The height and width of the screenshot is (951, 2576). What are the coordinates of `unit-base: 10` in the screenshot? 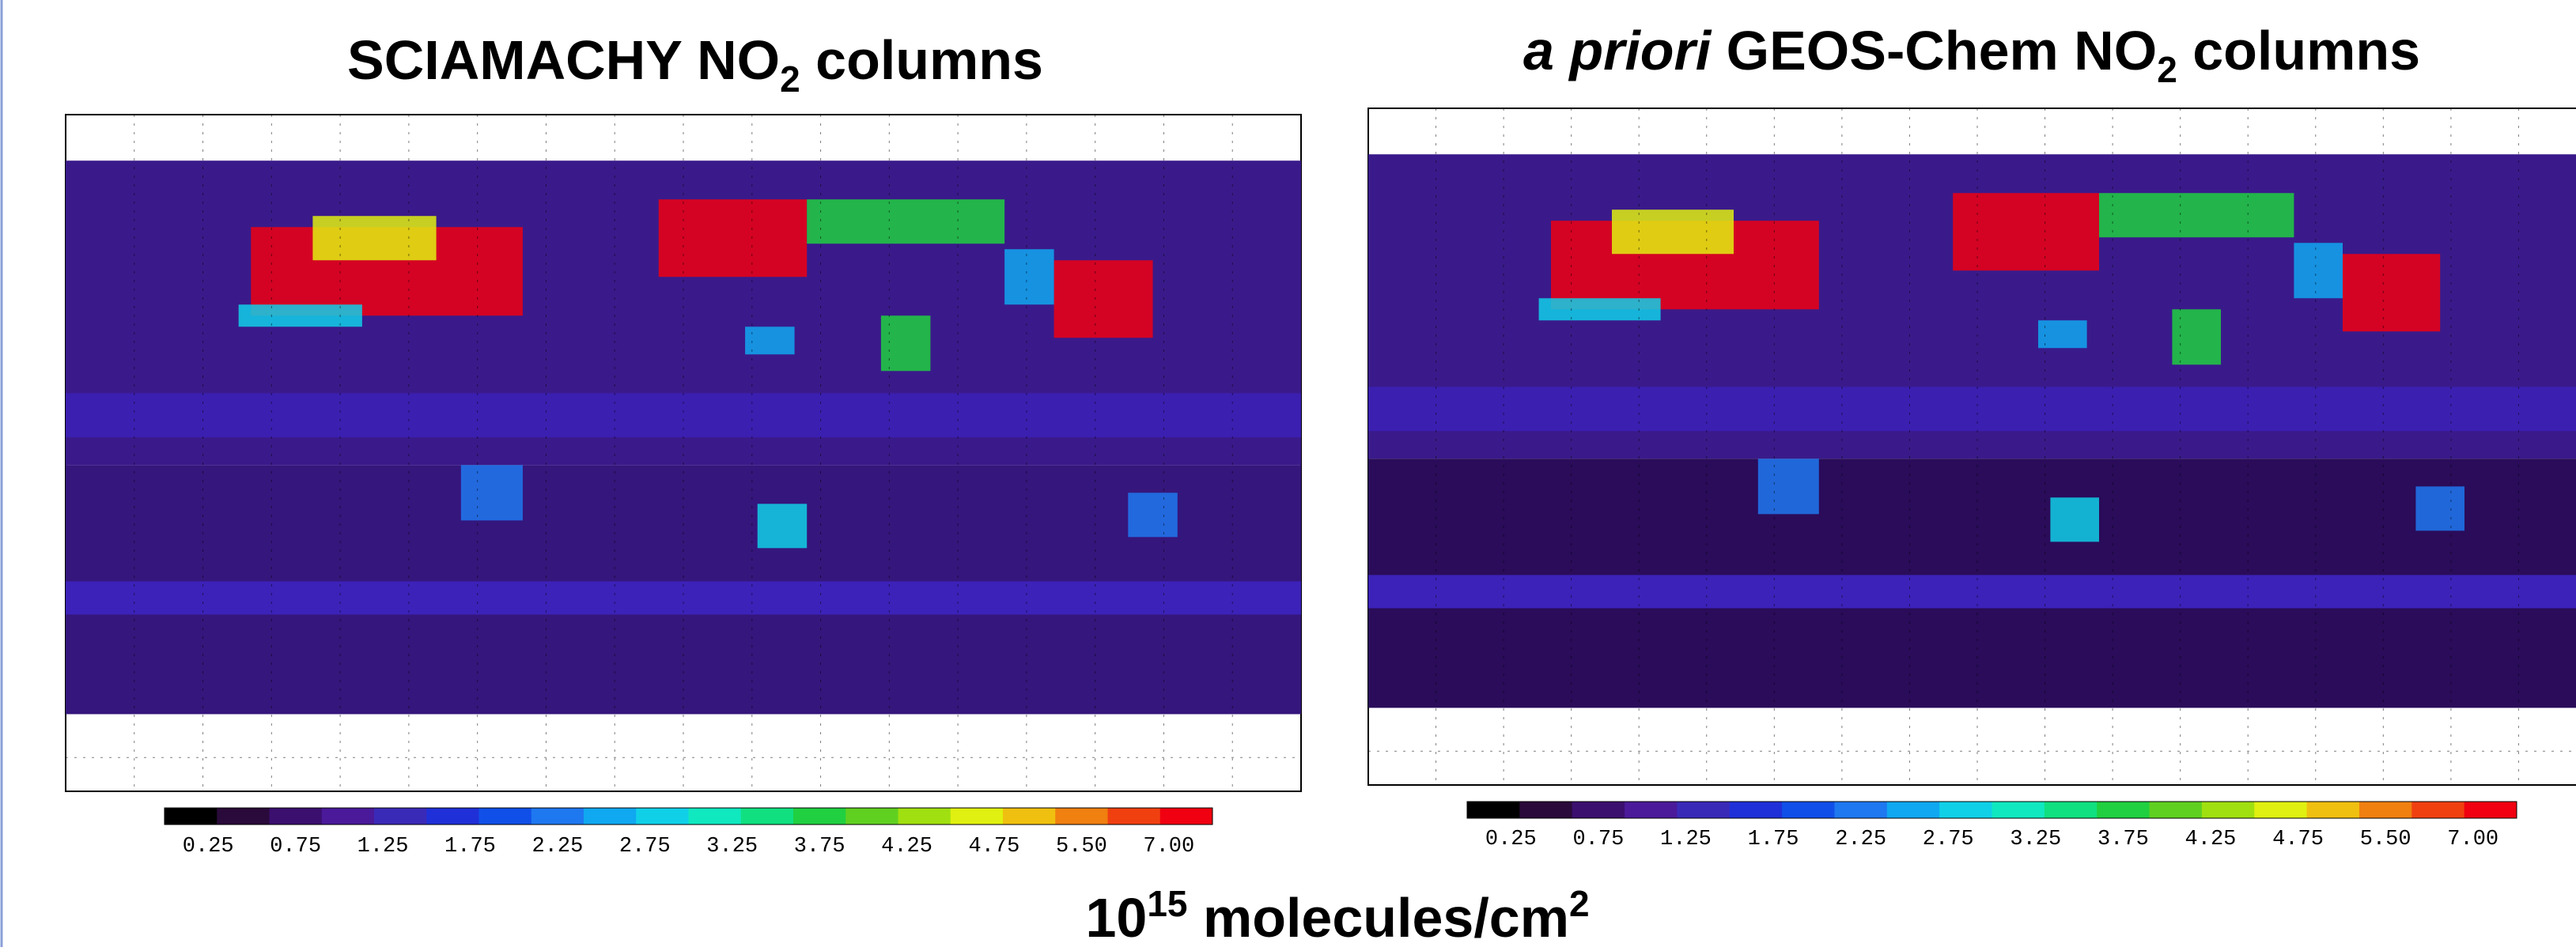 It's located at (1116, 917).